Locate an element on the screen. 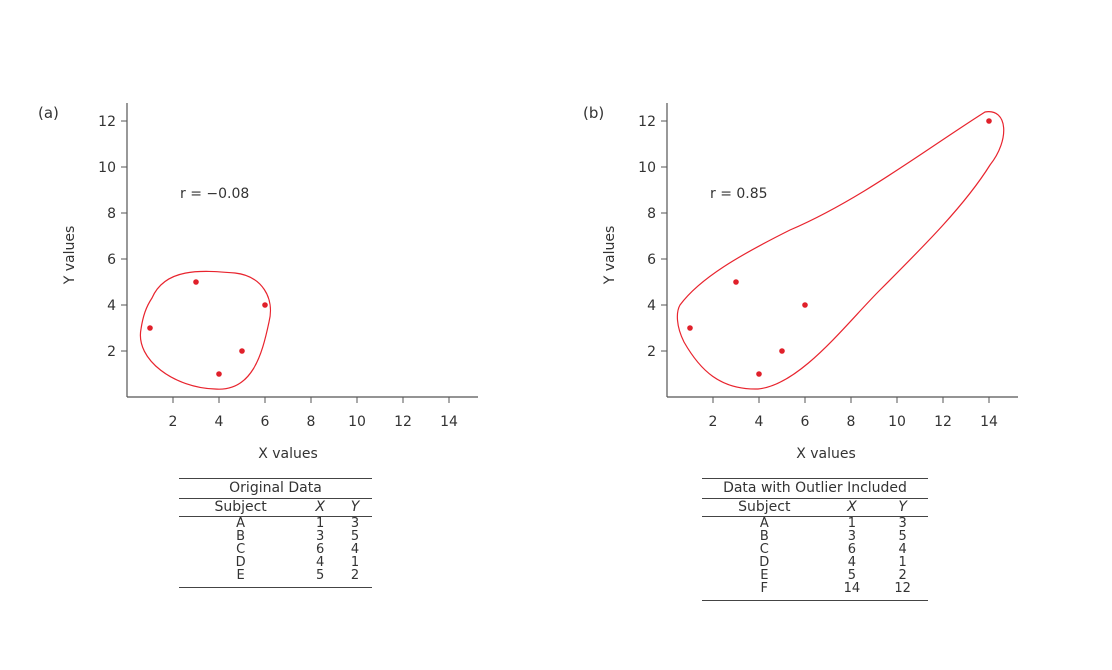  x-tick-label: 8 is located at coordinates (851, 422).